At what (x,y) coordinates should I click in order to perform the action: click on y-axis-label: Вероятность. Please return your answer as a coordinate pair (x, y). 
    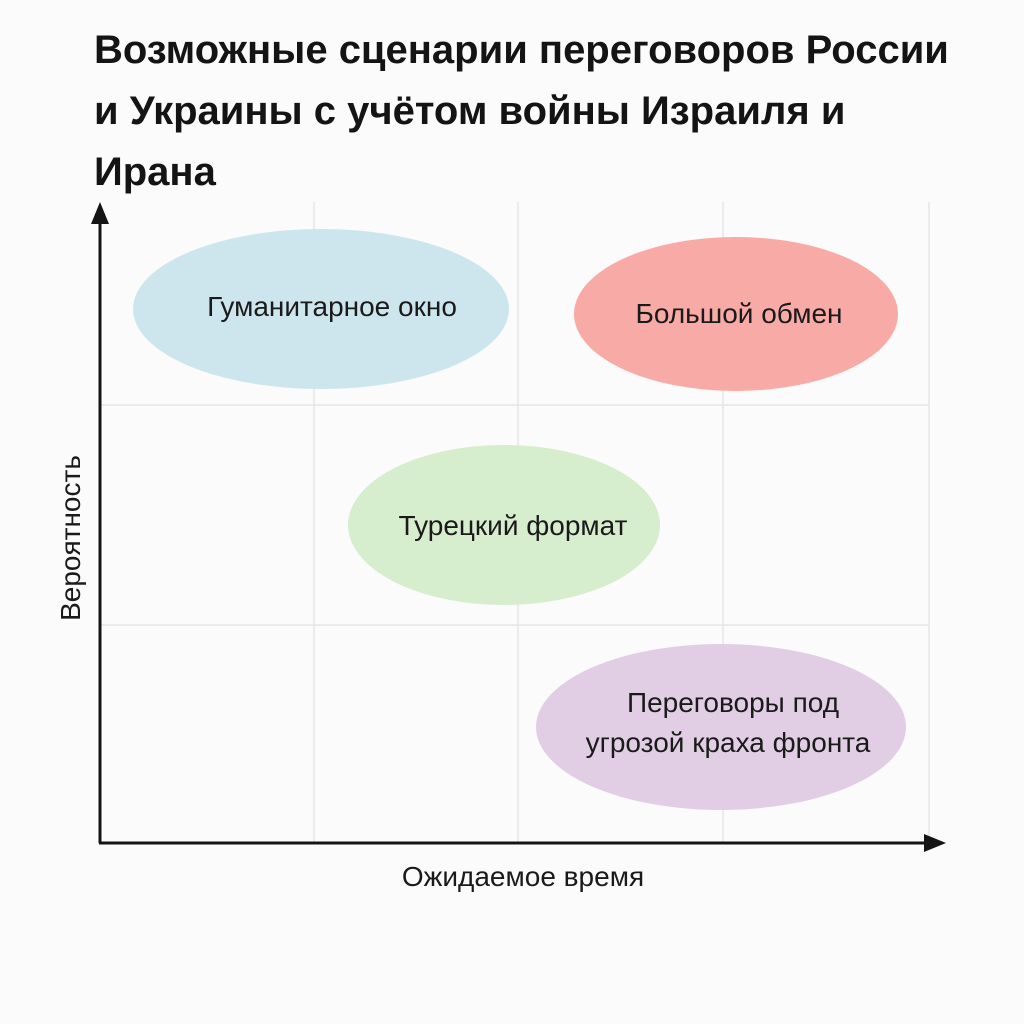
    Looking at the image, I should click on (70, 538).